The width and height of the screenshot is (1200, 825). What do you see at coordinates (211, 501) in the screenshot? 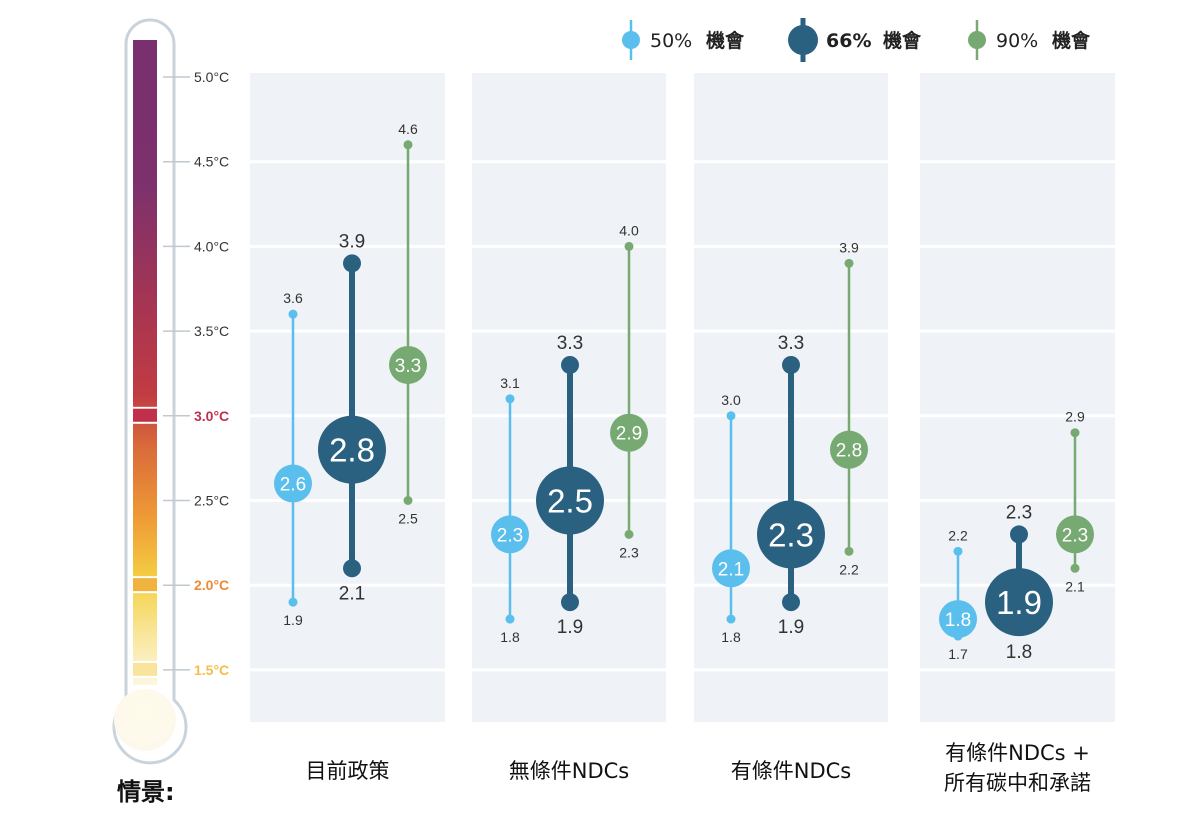
I see `y-tick-label: 2.5°C` at bounding box center [211, 501].